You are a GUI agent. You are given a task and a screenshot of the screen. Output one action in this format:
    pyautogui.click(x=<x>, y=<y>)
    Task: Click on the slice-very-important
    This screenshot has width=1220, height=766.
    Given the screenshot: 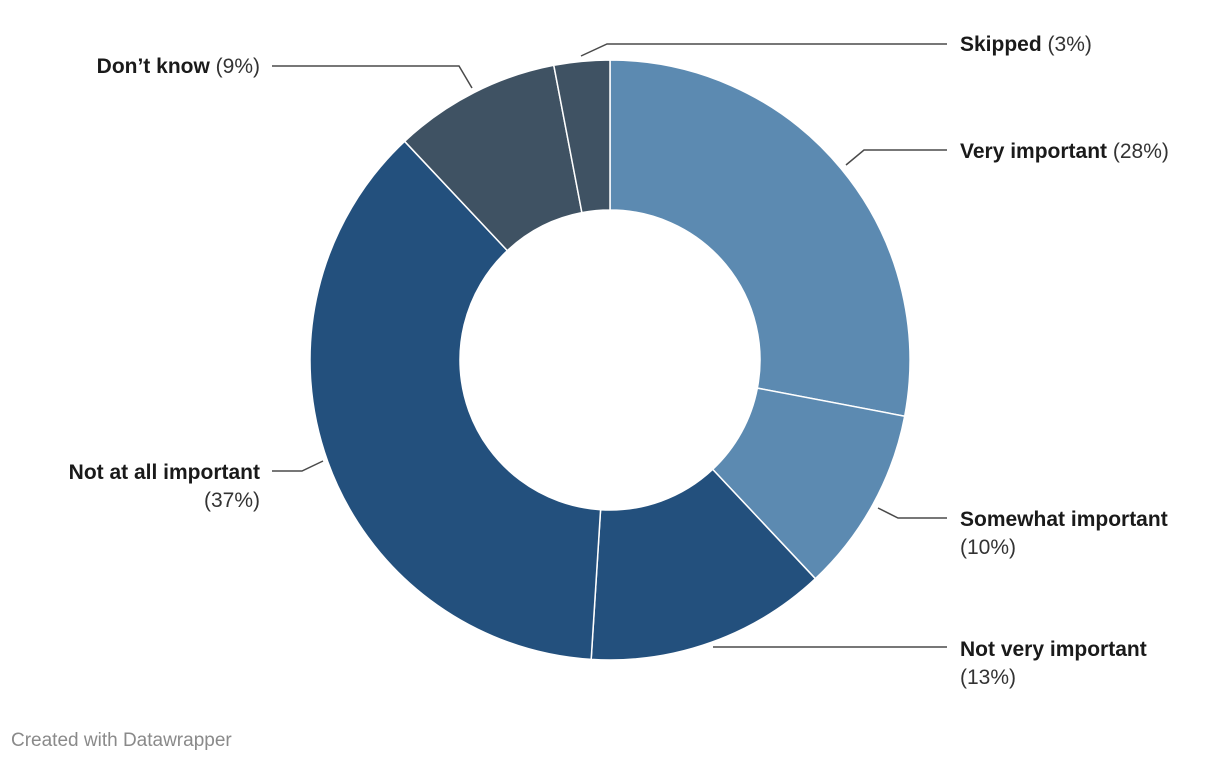 What is the action you would take?
    pyautogui.click(x=760, y=238)
    